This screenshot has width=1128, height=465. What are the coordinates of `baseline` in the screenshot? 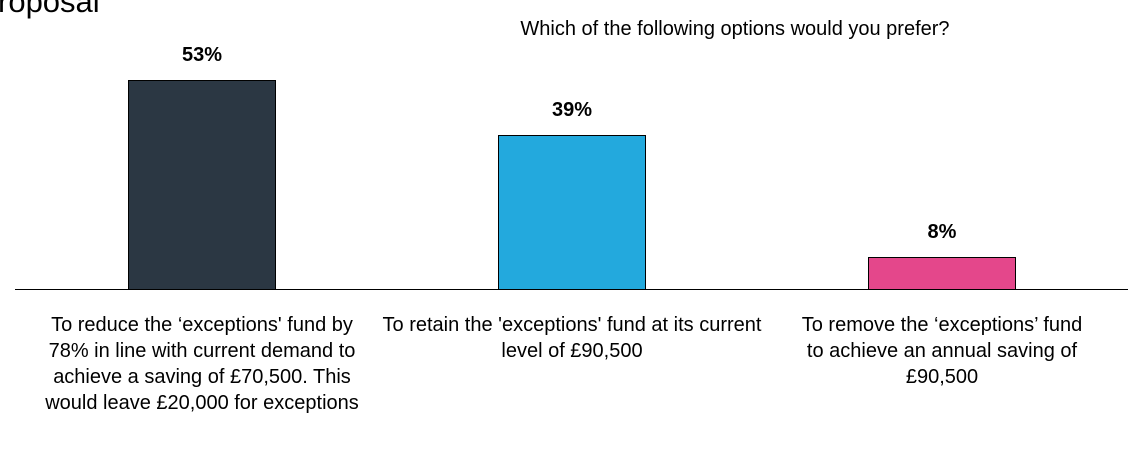 It's located at (571, 289).